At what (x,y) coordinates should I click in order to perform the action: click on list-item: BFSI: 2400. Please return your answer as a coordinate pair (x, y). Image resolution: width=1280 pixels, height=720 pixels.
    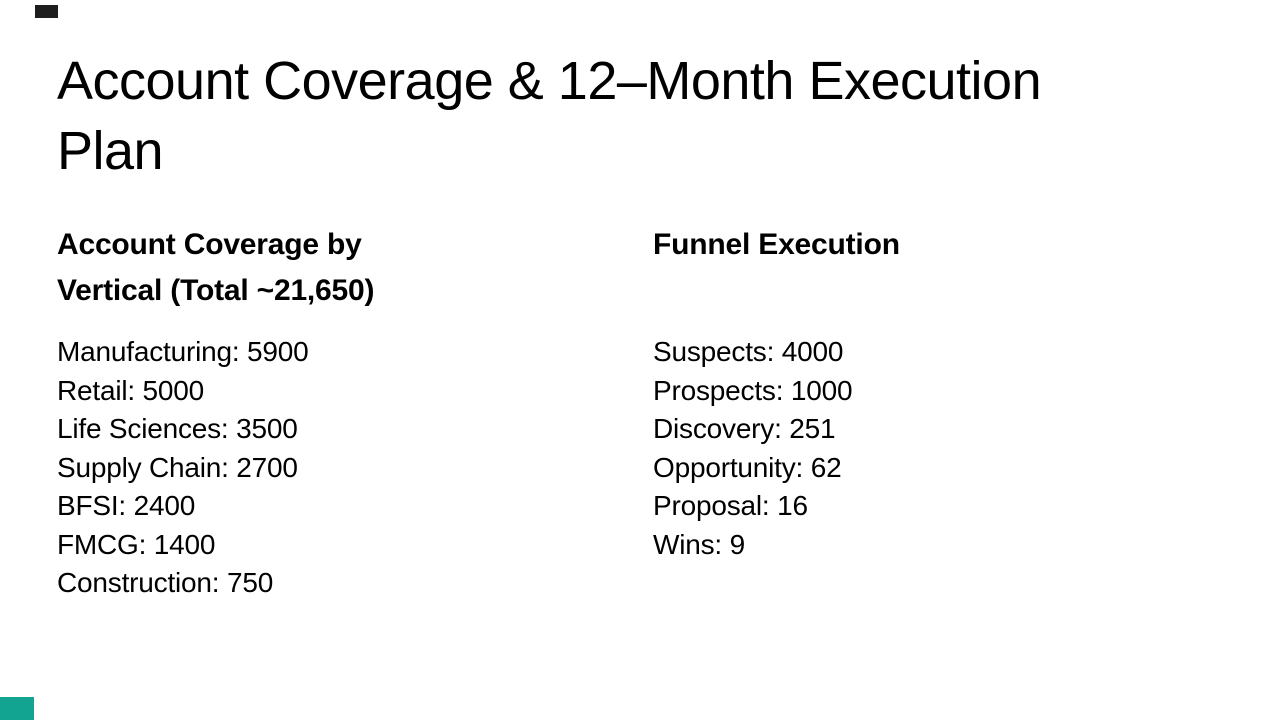
    Looking at the image, I should click on (126, 505).